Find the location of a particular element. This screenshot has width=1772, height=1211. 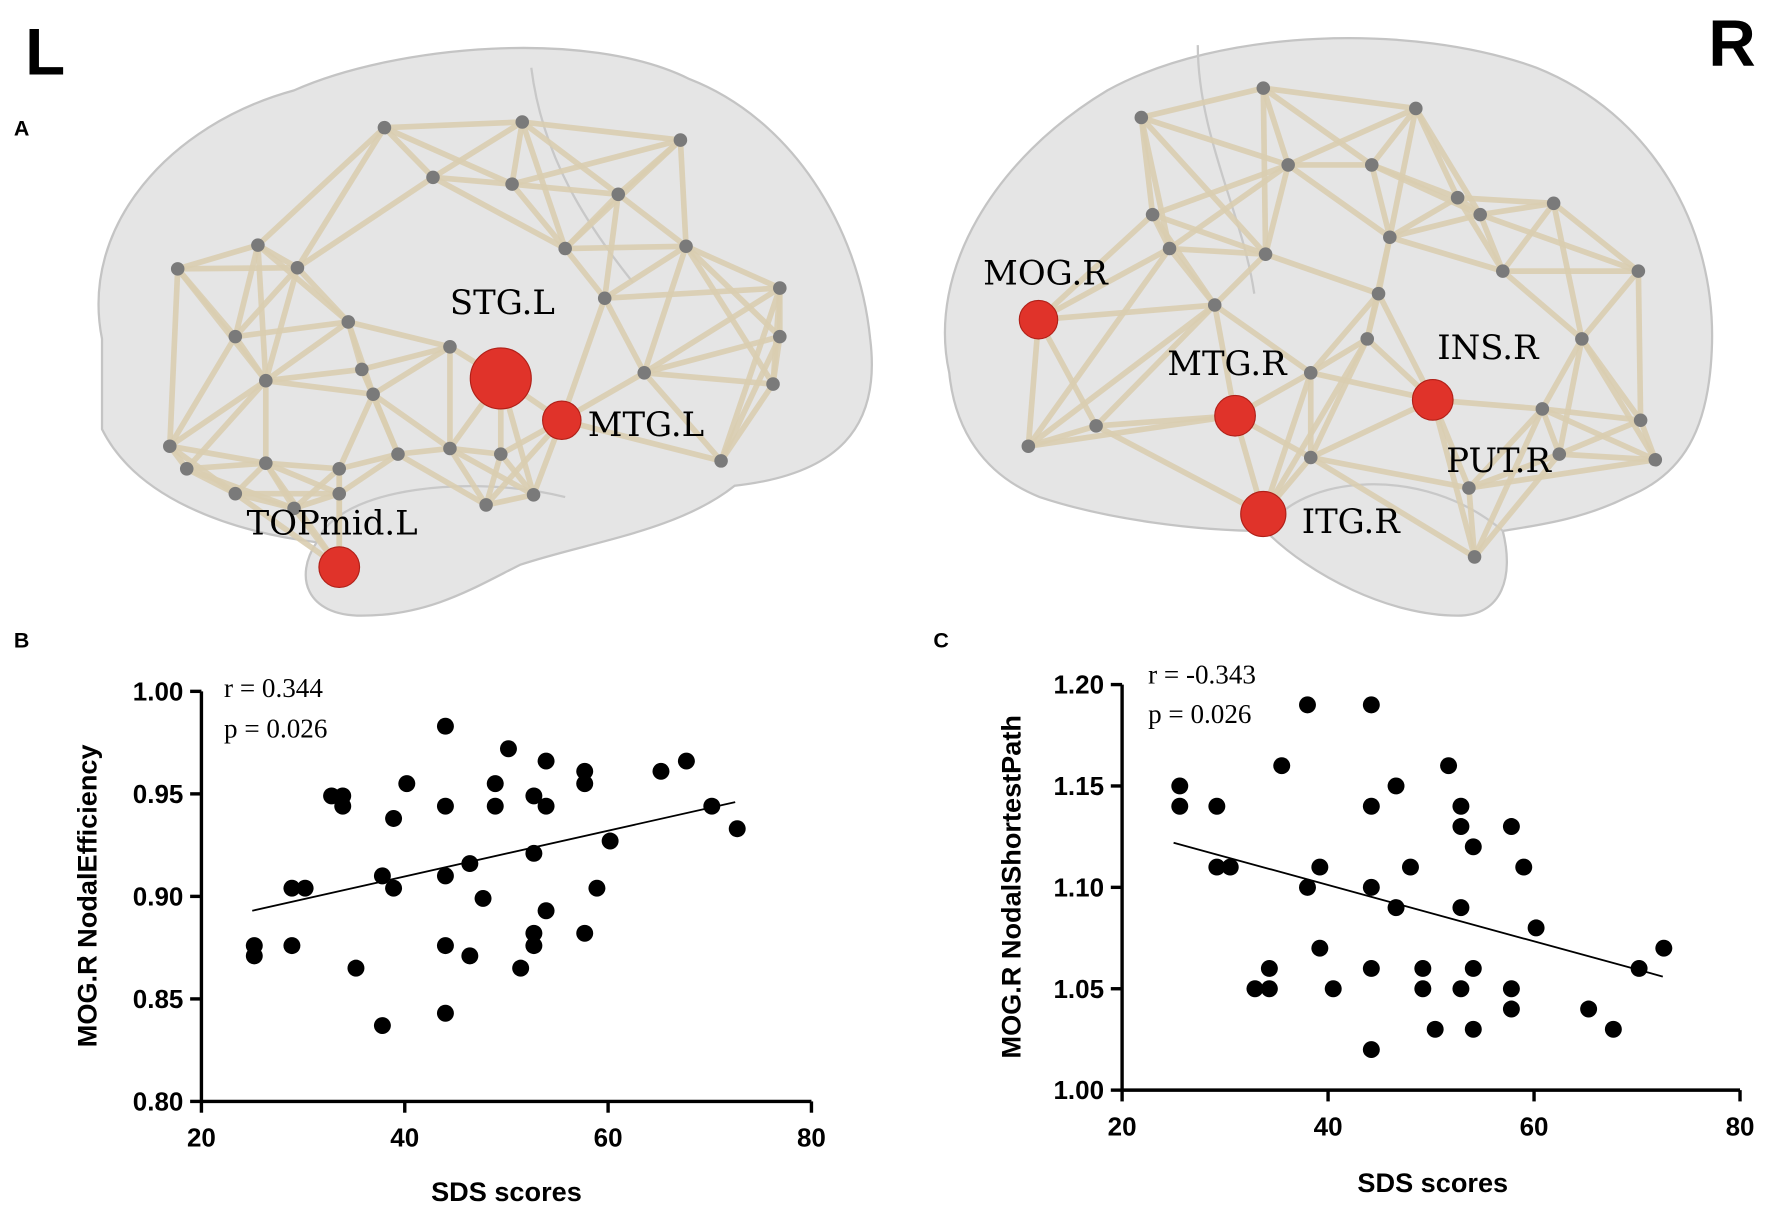

region-label-put-r: PUT.R is located at coordinates (1499, 460).